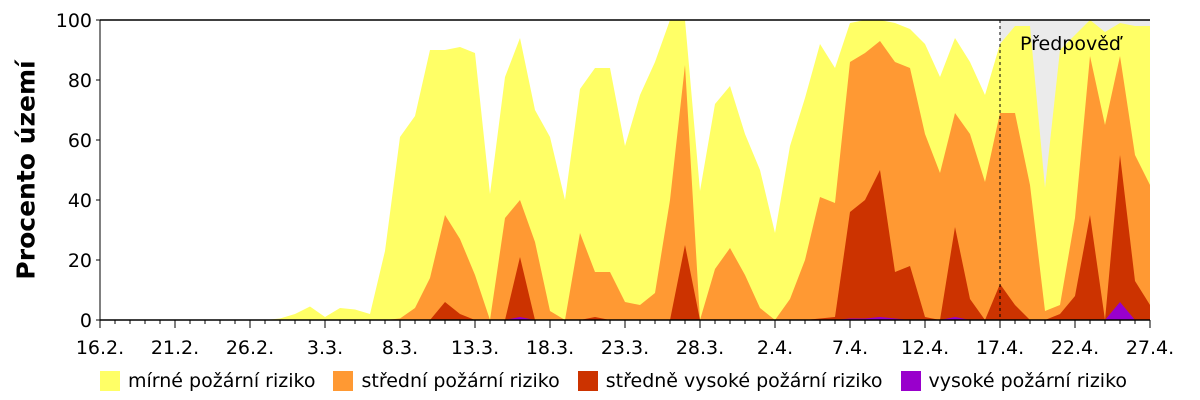 This screenshot has width=1200, height=400. I want to click on forecast-label: Předpověď, so click(1071, 44).